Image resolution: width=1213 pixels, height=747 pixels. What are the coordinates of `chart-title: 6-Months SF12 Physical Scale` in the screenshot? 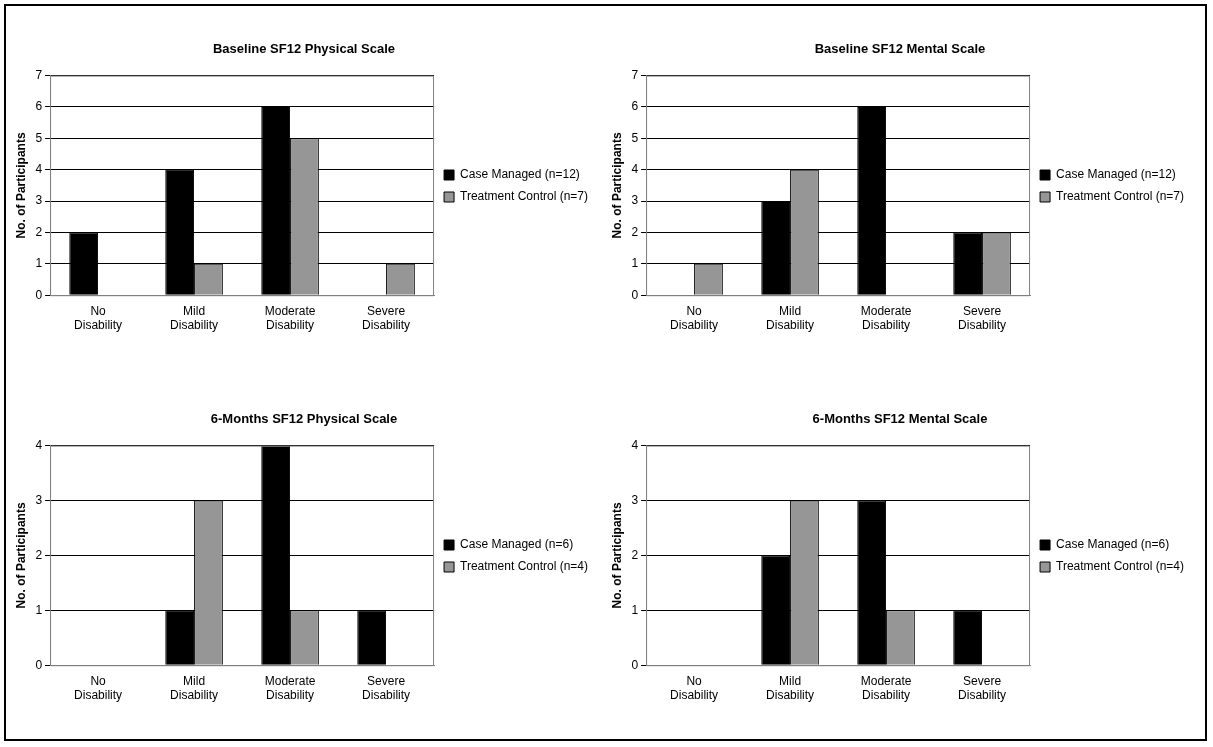 It's located at (304, 419).